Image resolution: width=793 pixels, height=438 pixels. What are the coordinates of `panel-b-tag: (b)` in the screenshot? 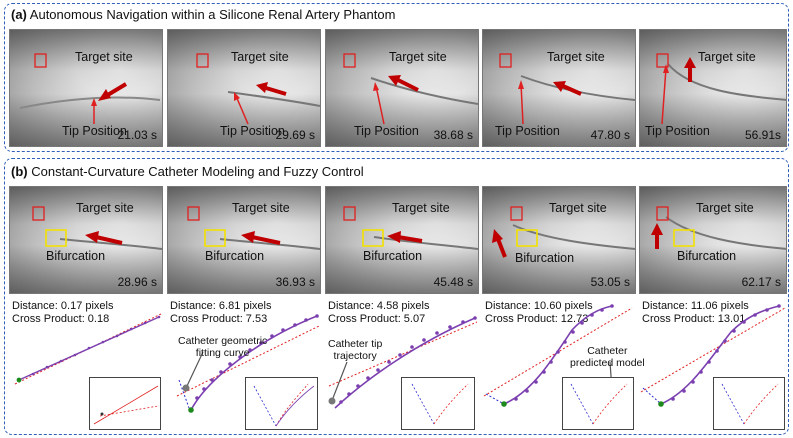 It's located at (19, 171).